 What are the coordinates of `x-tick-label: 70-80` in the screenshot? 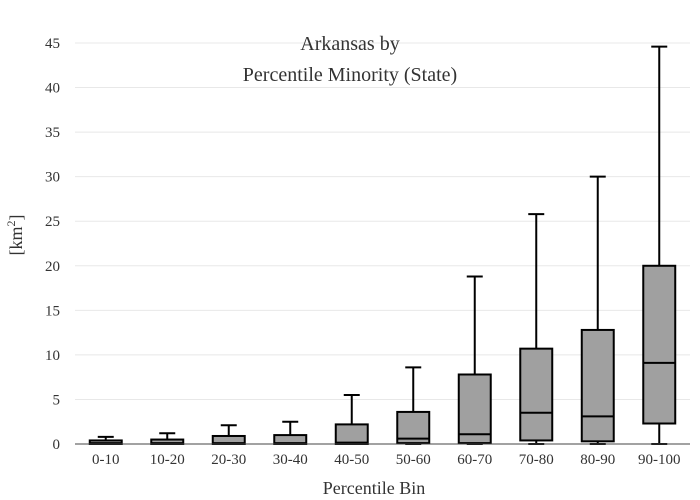 It's located at (536, 460).